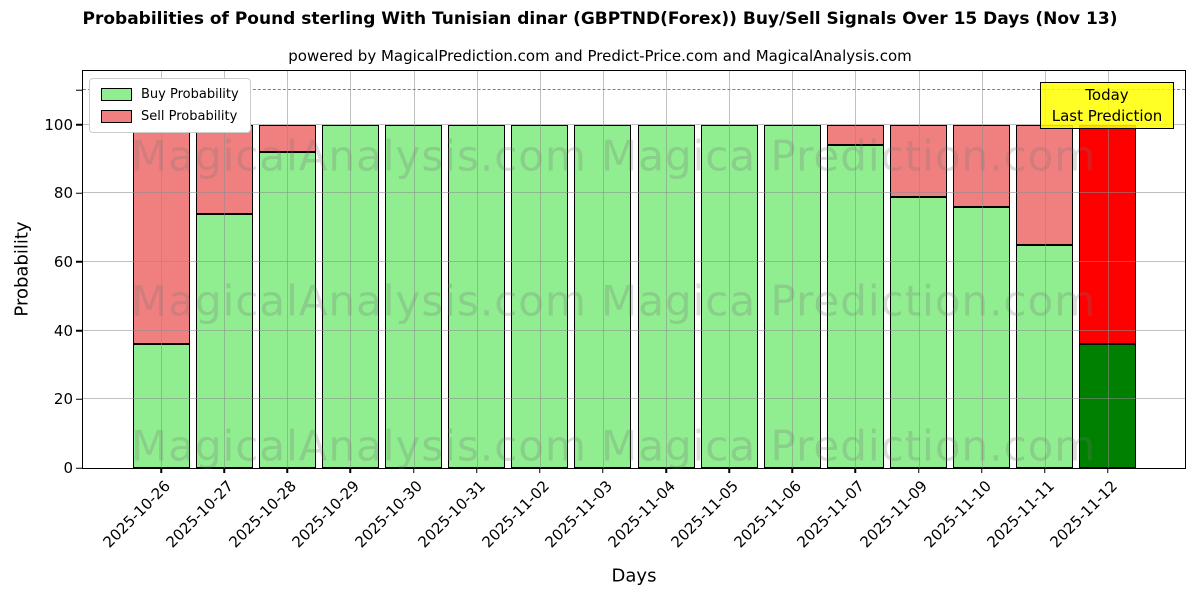 This screenshot has width=1200, height=600. I want to click on x-tick-label: 2025-10-28, so click(262, 514).